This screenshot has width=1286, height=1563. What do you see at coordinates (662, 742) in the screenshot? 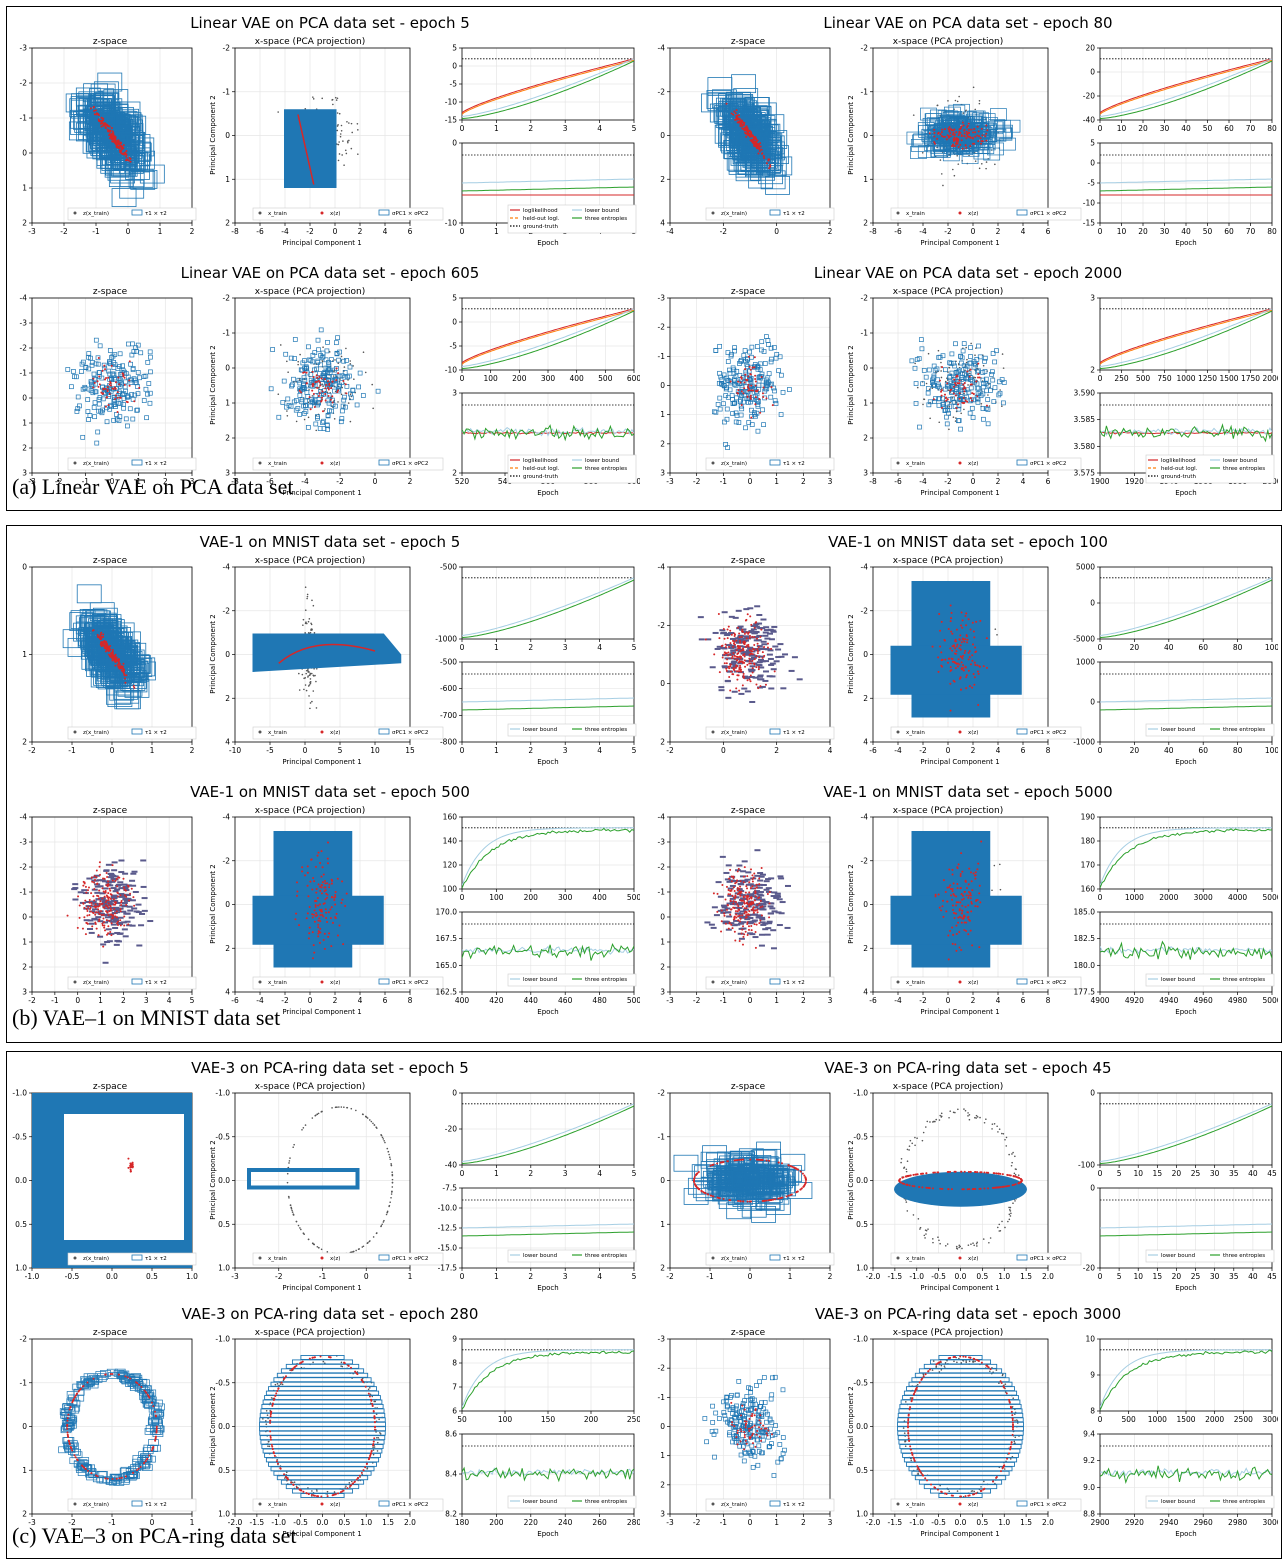
I see `y-tick-label: 2` at bounding box center [662, 742].